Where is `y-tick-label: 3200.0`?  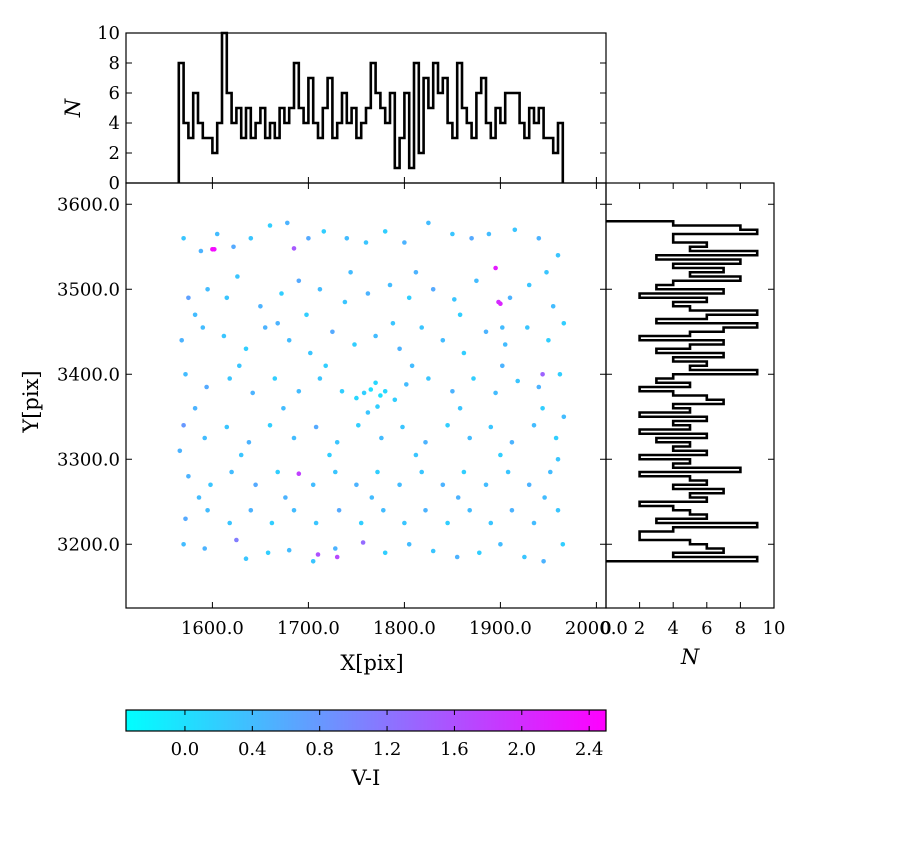 y-tick-label: 3200.0 is located at coordinates (88, 544).